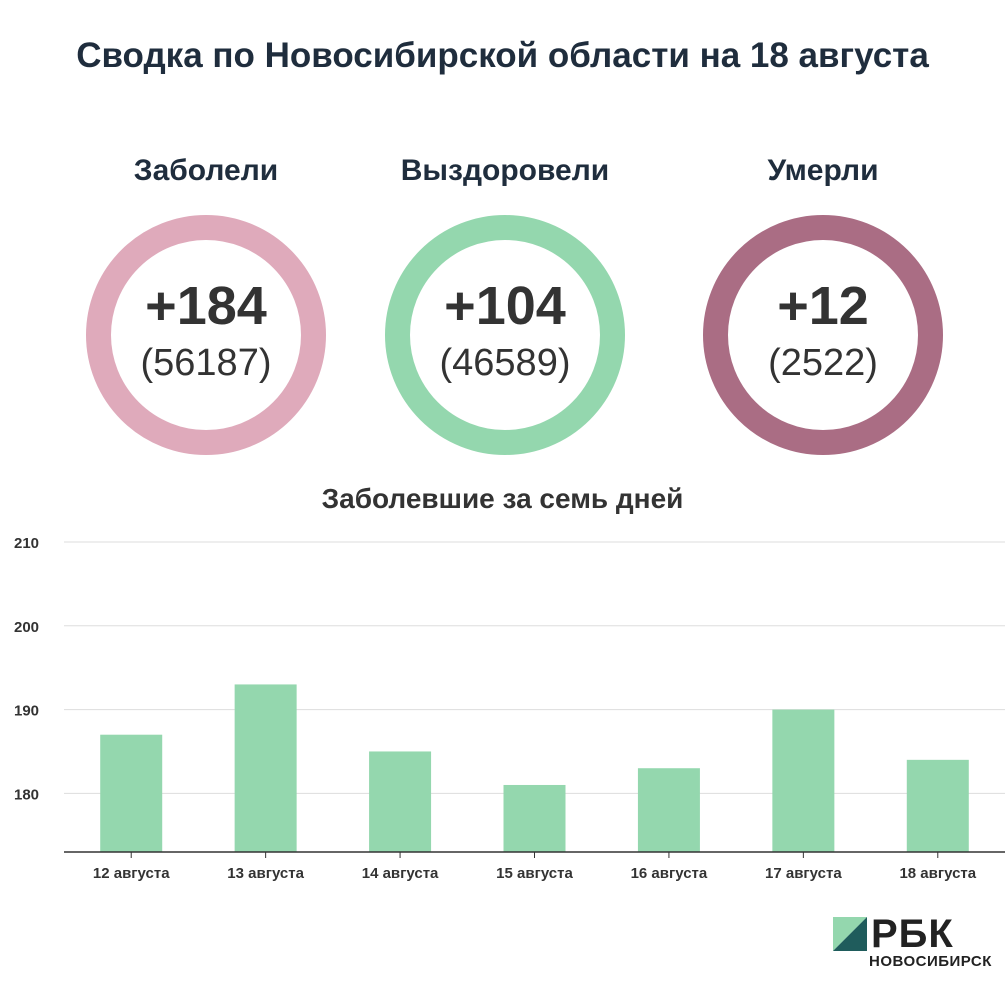 The image size is (1005, 1005). I want to click on rbc-logo: РБК НОВОСИБИРСК, so click(915, 943).